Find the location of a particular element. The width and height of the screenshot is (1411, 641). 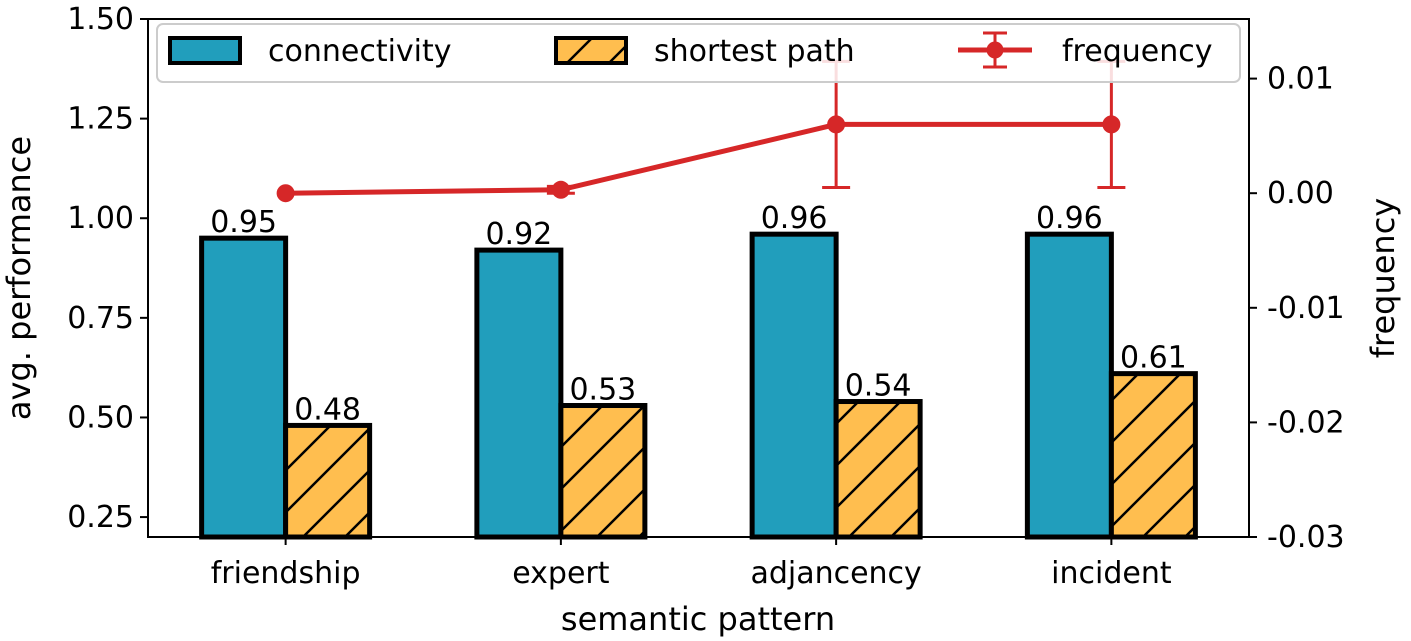

bar-connectivity-friendship is located at coordinates (244, 387).